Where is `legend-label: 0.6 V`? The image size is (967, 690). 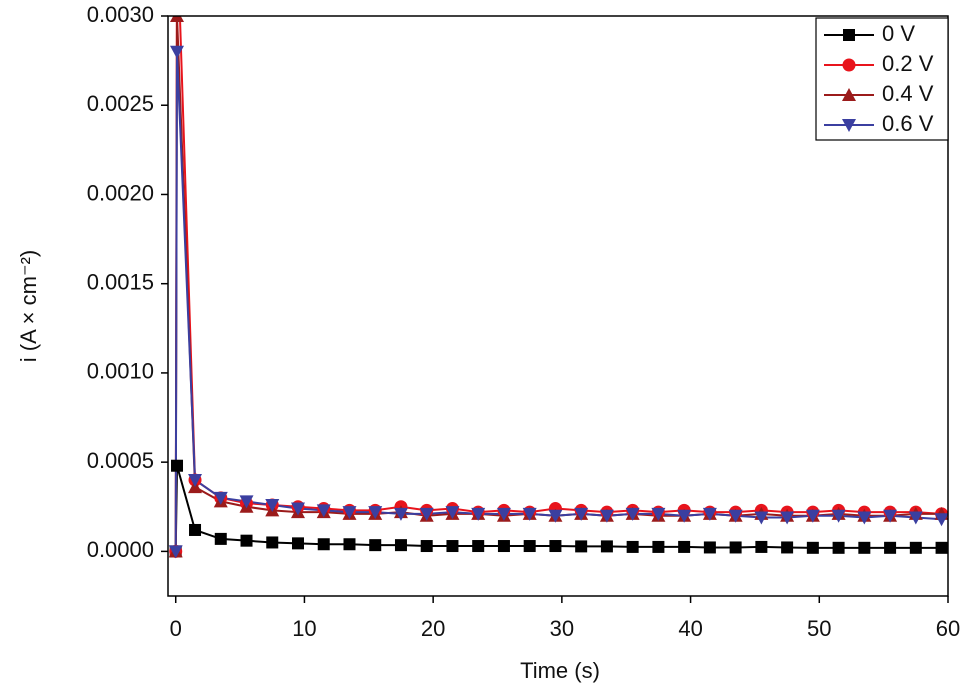 legend-label: 0.6 V is located at coordinates (908, 123).